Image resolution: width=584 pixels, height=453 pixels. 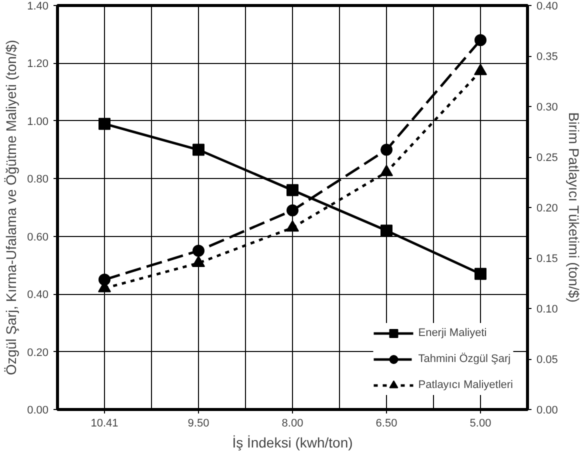 What do you see at coordinates (11, 208) in the screenshot?
I see `y-axis-title: Özgül Şarj, Kırma-Ufalama ve Öğütme Maliyeti (ton/$)` at bounding box center [11, 208].